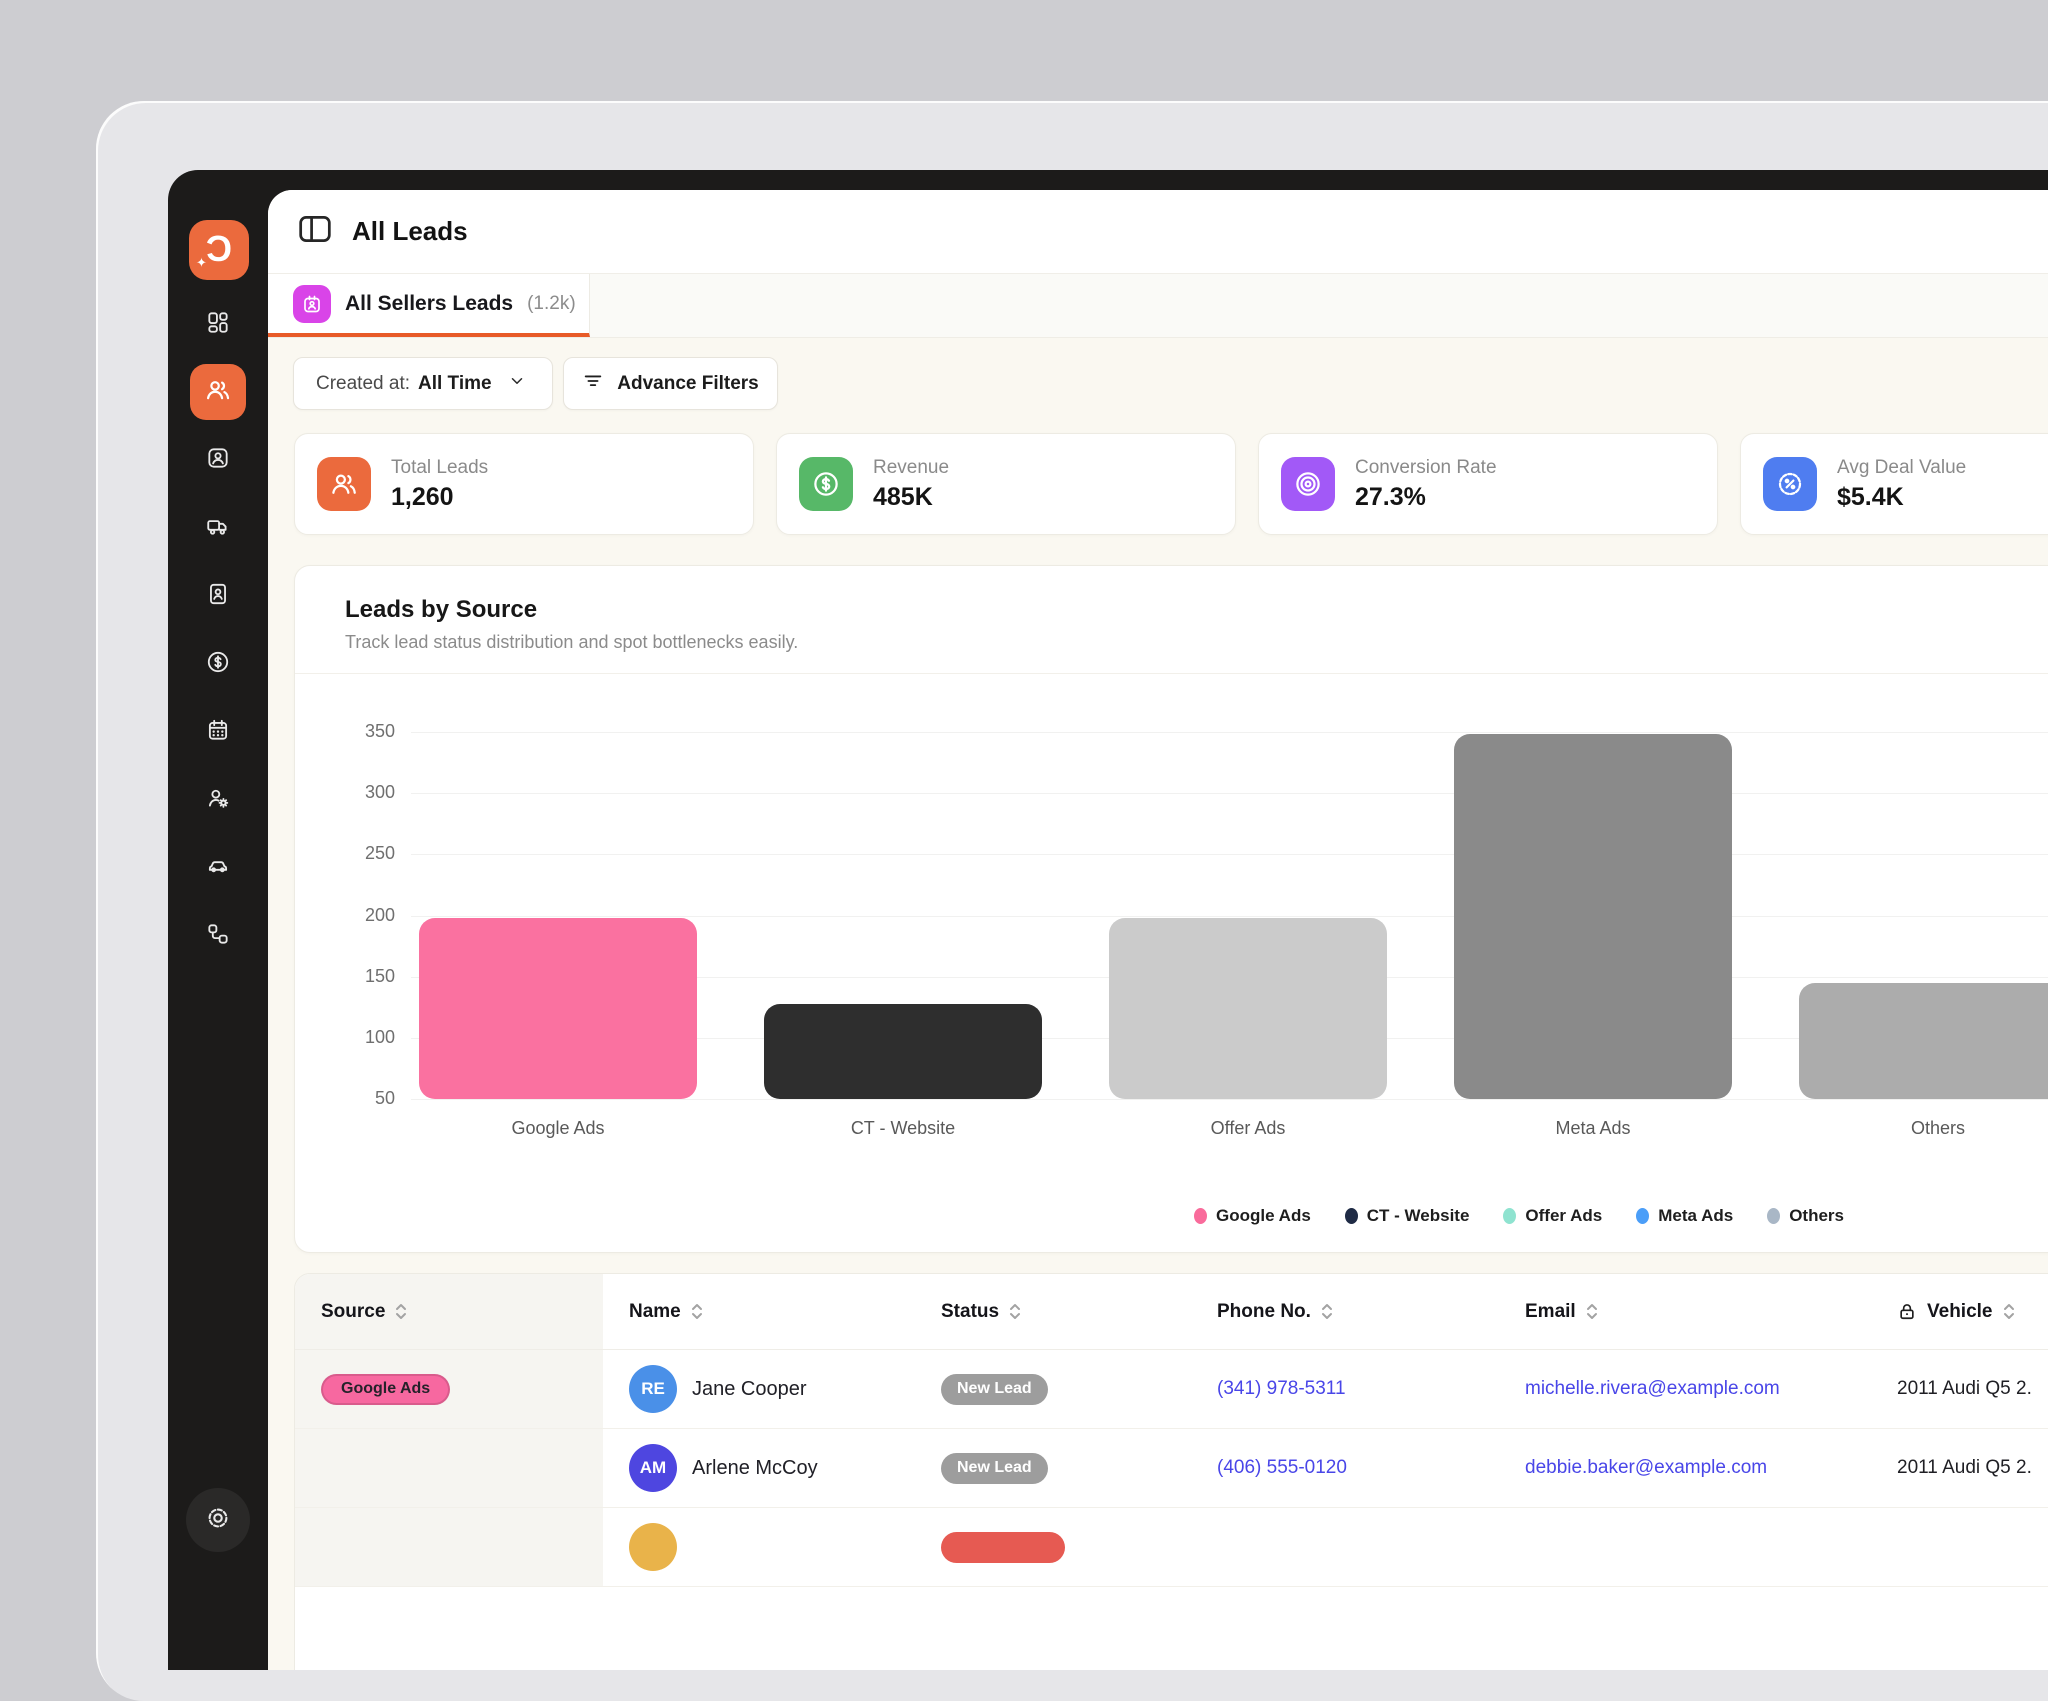 This screenshot has height=1701, width=2048. Describe the element at coordinates (312, 303) in the screenshot. I see `id-badge-icon` at that location.